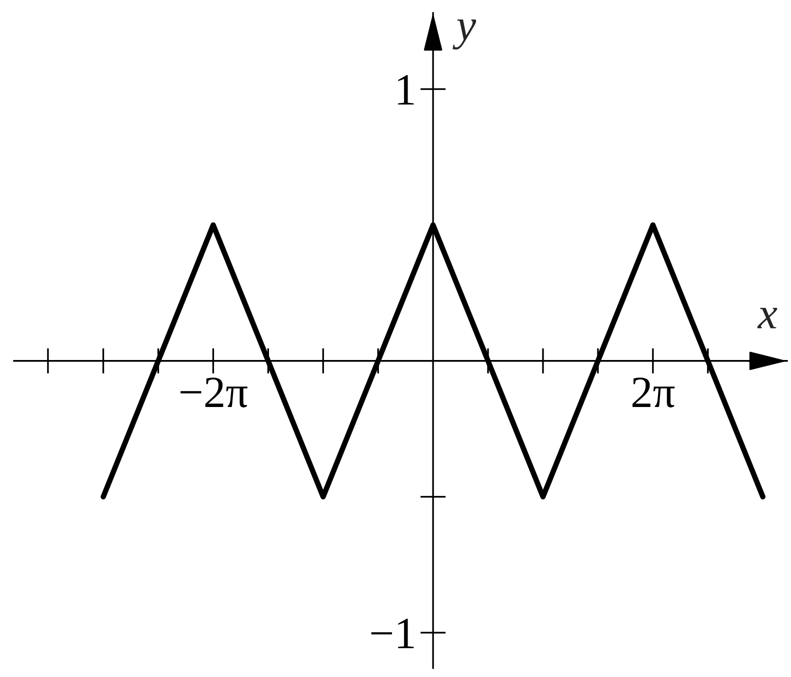 Image resolution: width=791 pixels, height=677 pixels. What do you see at coordinates (392, 633) in the screenshot?
I see `y-tick-label: −1` at bounding box center [392, 633].